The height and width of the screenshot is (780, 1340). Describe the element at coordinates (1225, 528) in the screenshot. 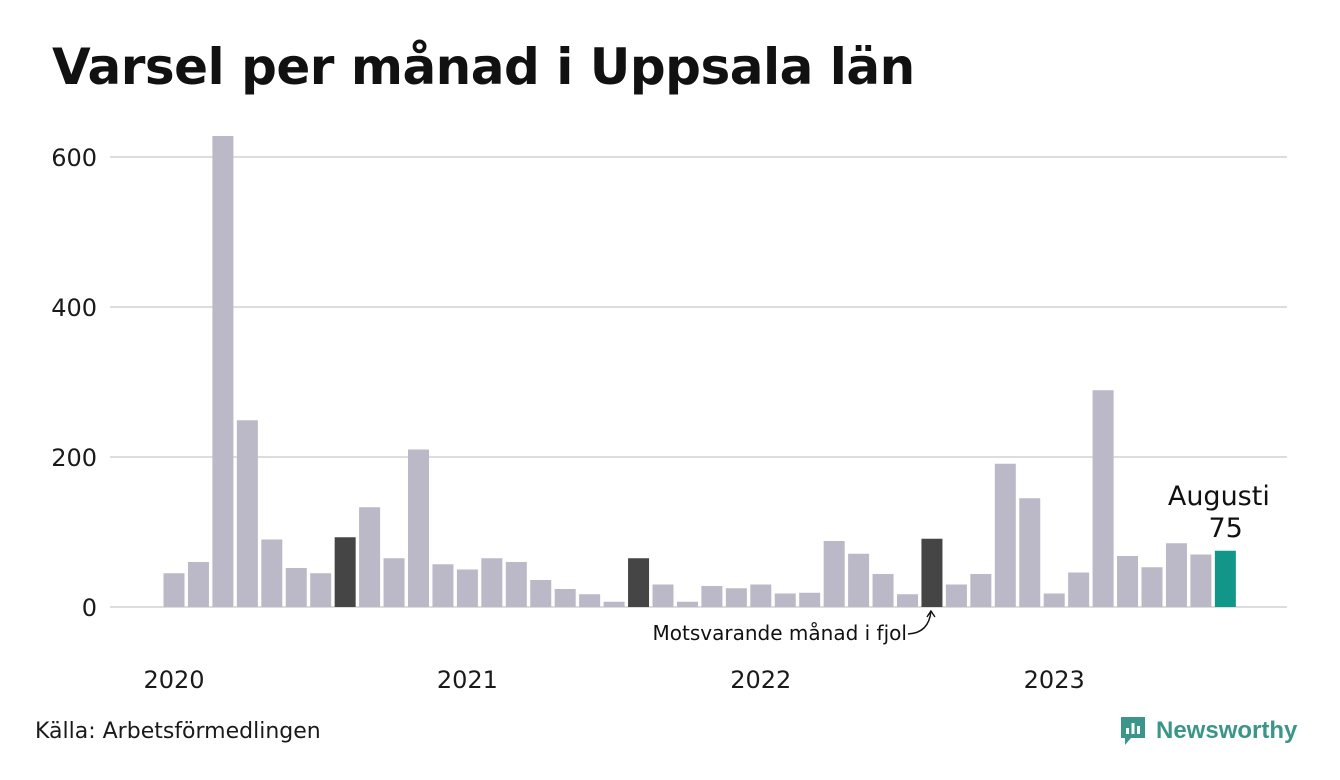

I see `current-value-label: 75` at that location.